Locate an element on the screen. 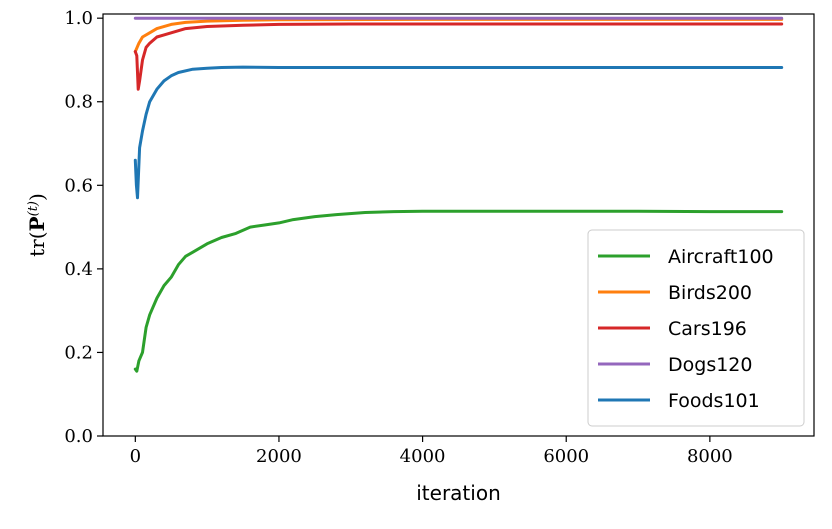 The width and height of the screenshot is (832, 529). y-tick-label: 0.0 is located at coordinates (78, 436).